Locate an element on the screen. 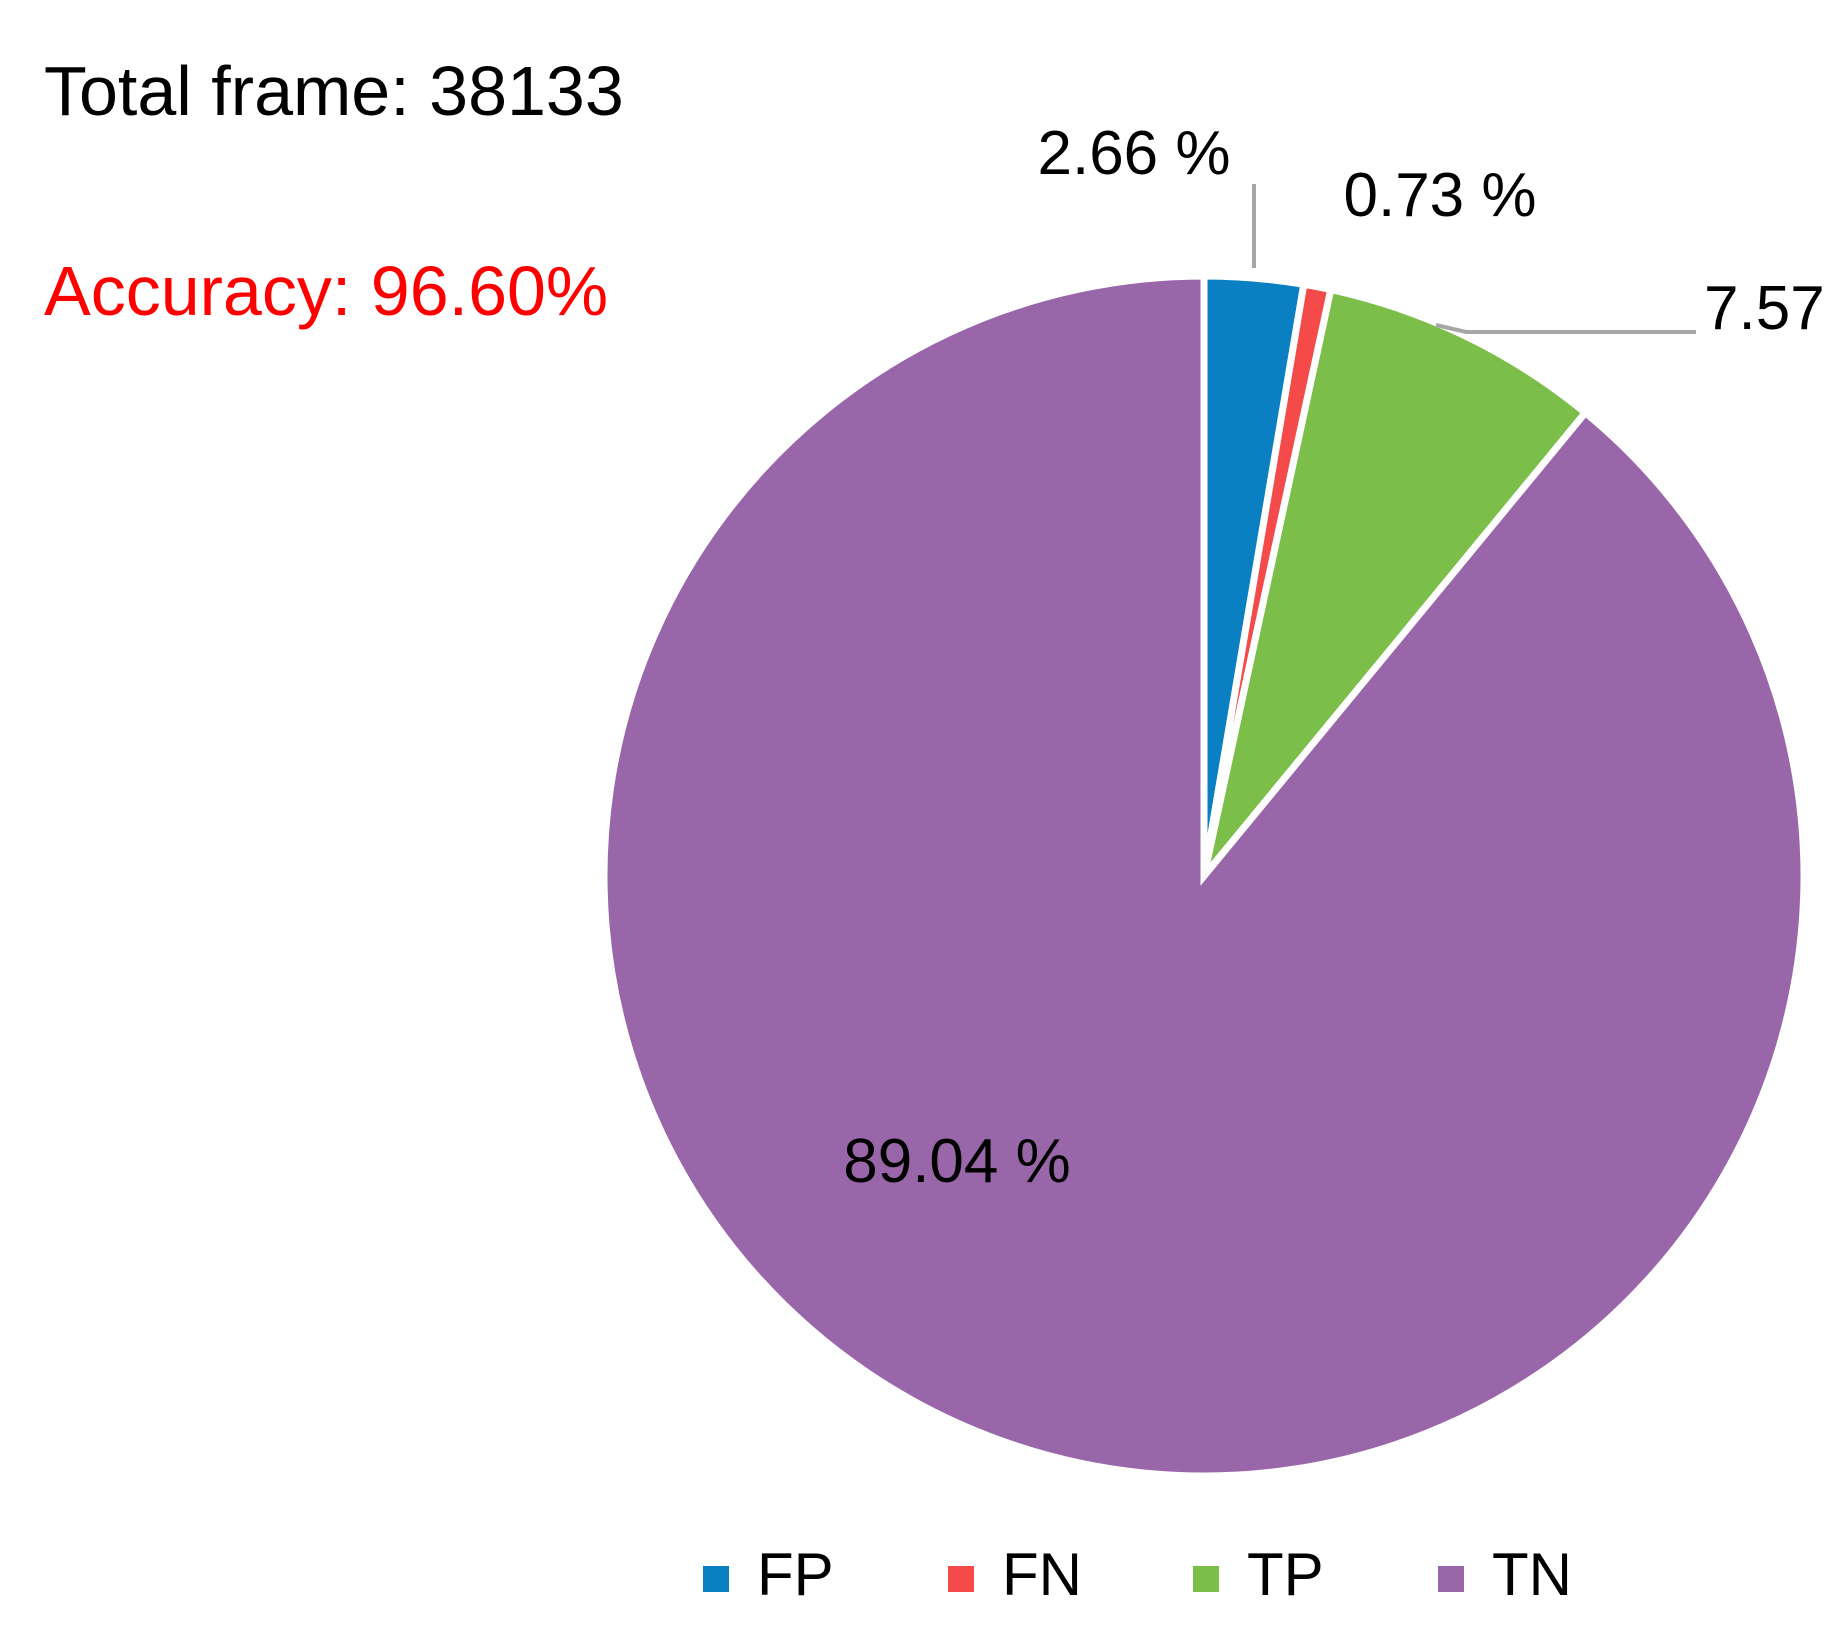  legend-item-tn: TN is located at coordinates (1505, 1574).